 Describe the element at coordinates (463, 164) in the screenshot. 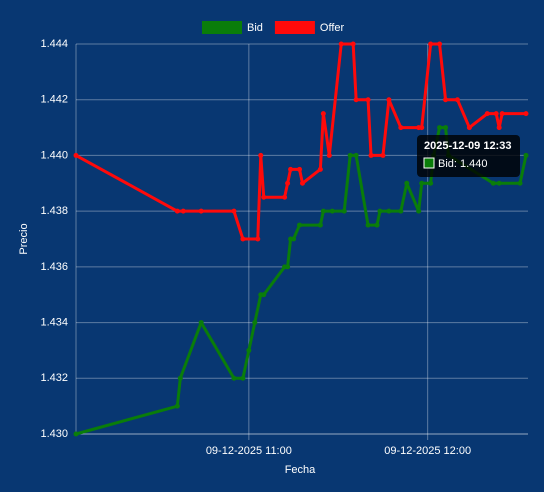

I see `tooltip-label: Bid: 1.440` at that location.